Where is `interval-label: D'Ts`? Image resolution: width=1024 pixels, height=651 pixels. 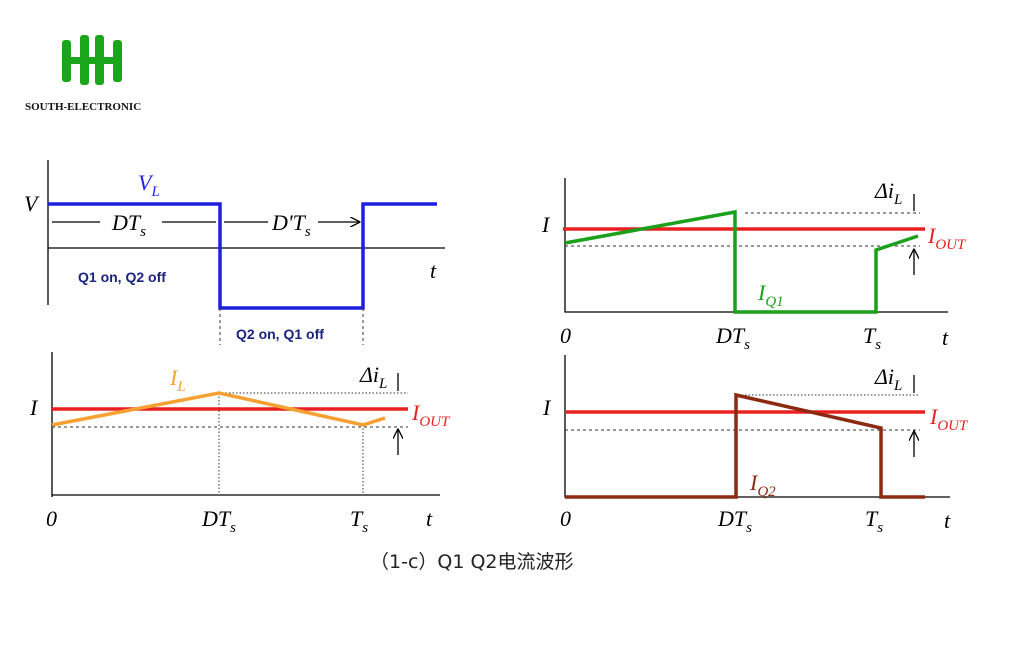
interval-label: D'Ts is located at coordinates (291, 225).